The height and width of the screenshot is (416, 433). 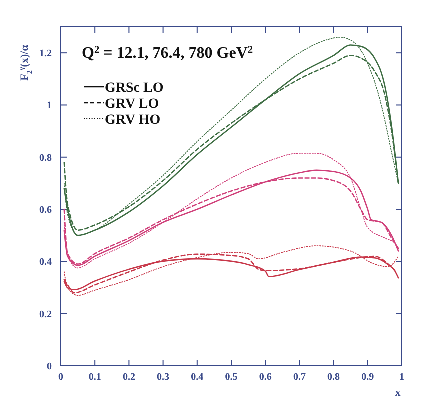 I want to click on y-tick-label: 0.2, so click(x=46, y=314).